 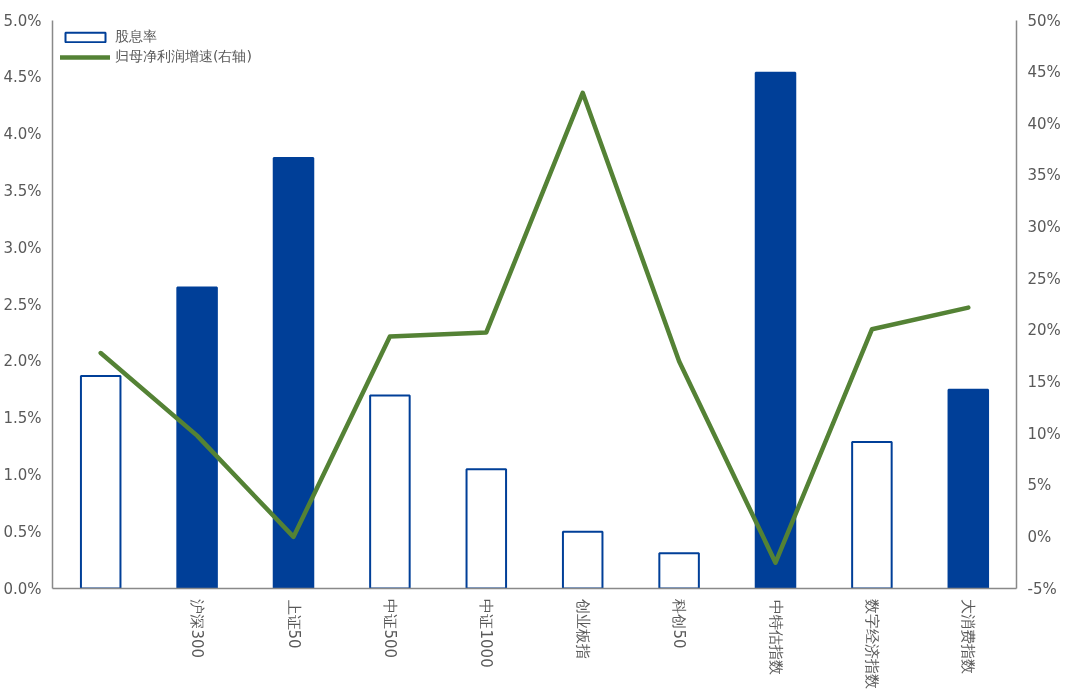 I want to click on x-tick-label: 上证50, so click(x=293, y=624).